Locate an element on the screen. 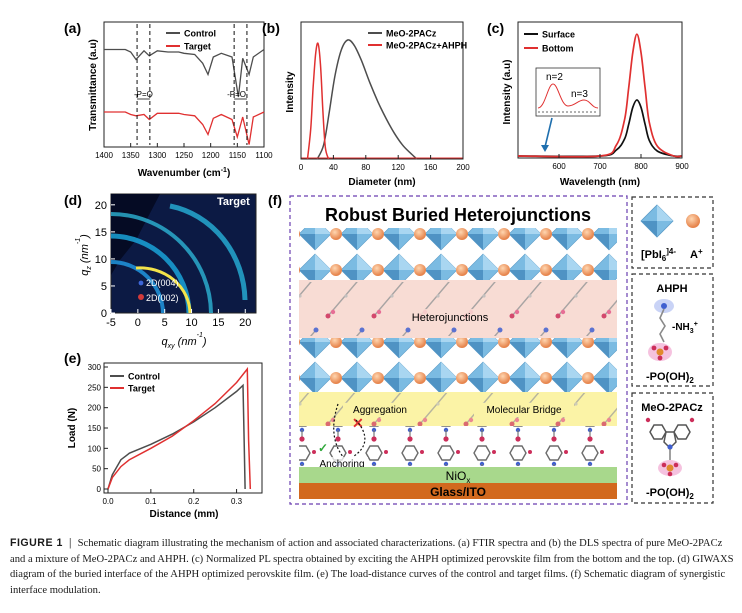 The image size is (742, 613). ftir-annot-po-1: -P=O is located at coordinates (143, 94).